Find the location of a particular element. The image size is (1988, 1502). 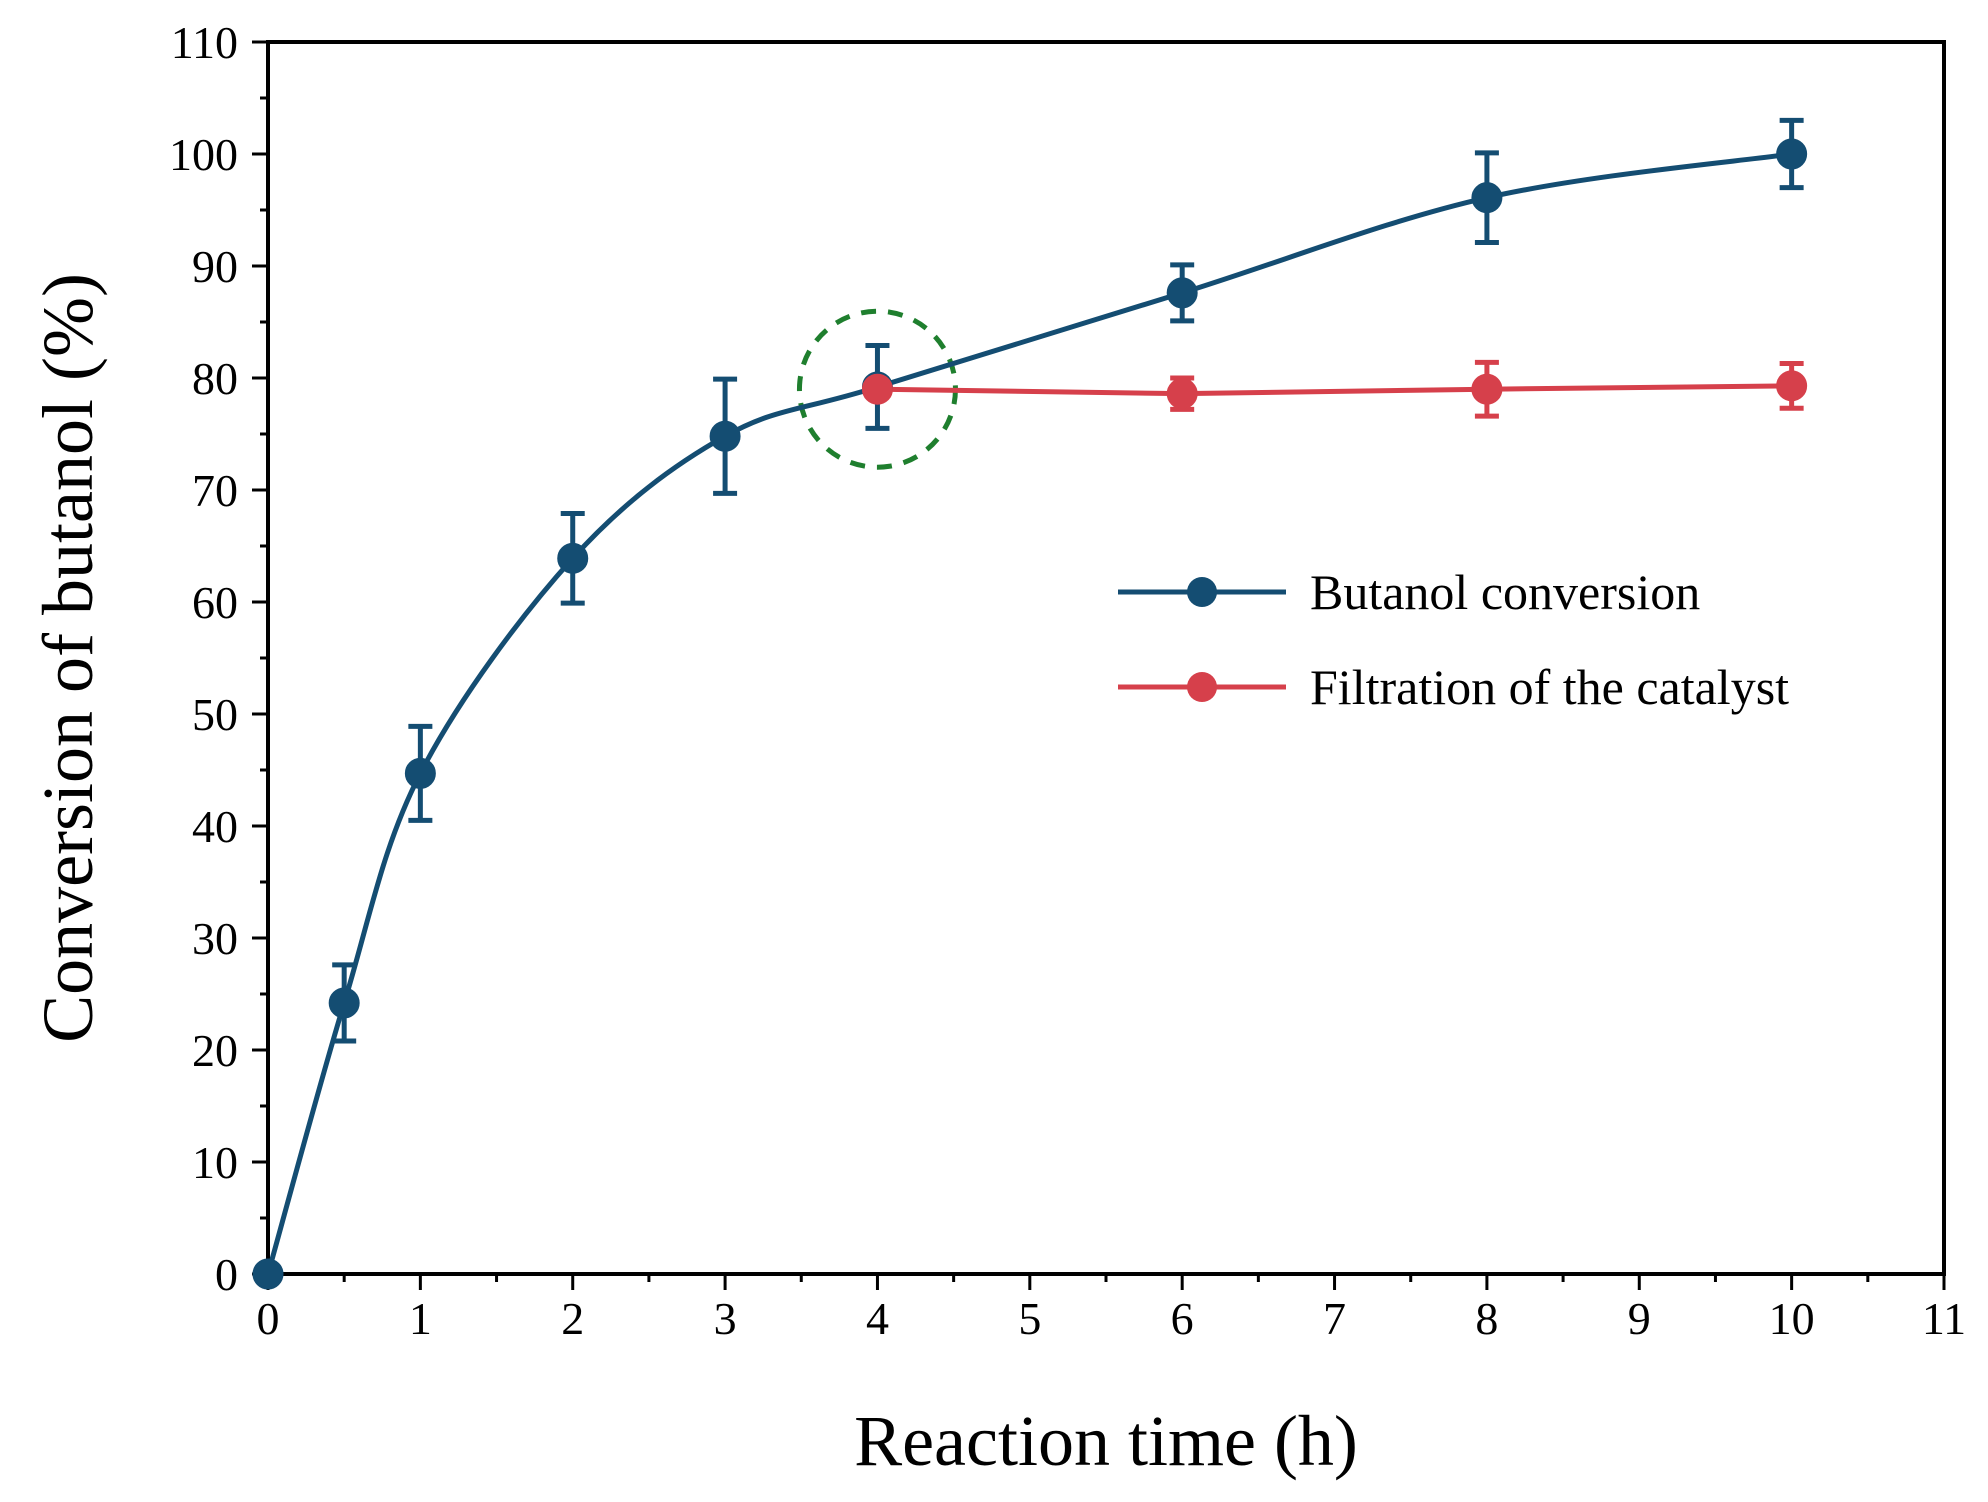

x-tick-label: 2 is located at coordinates (572, 1318).